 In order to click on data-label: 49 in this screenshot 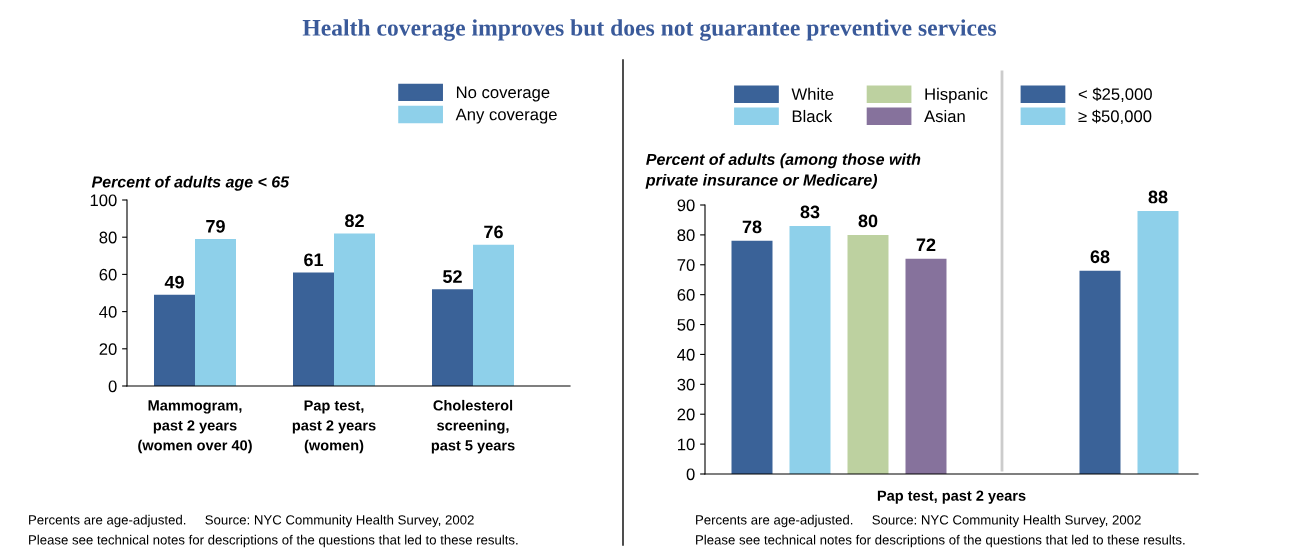, I will do `click(174, 282)`.